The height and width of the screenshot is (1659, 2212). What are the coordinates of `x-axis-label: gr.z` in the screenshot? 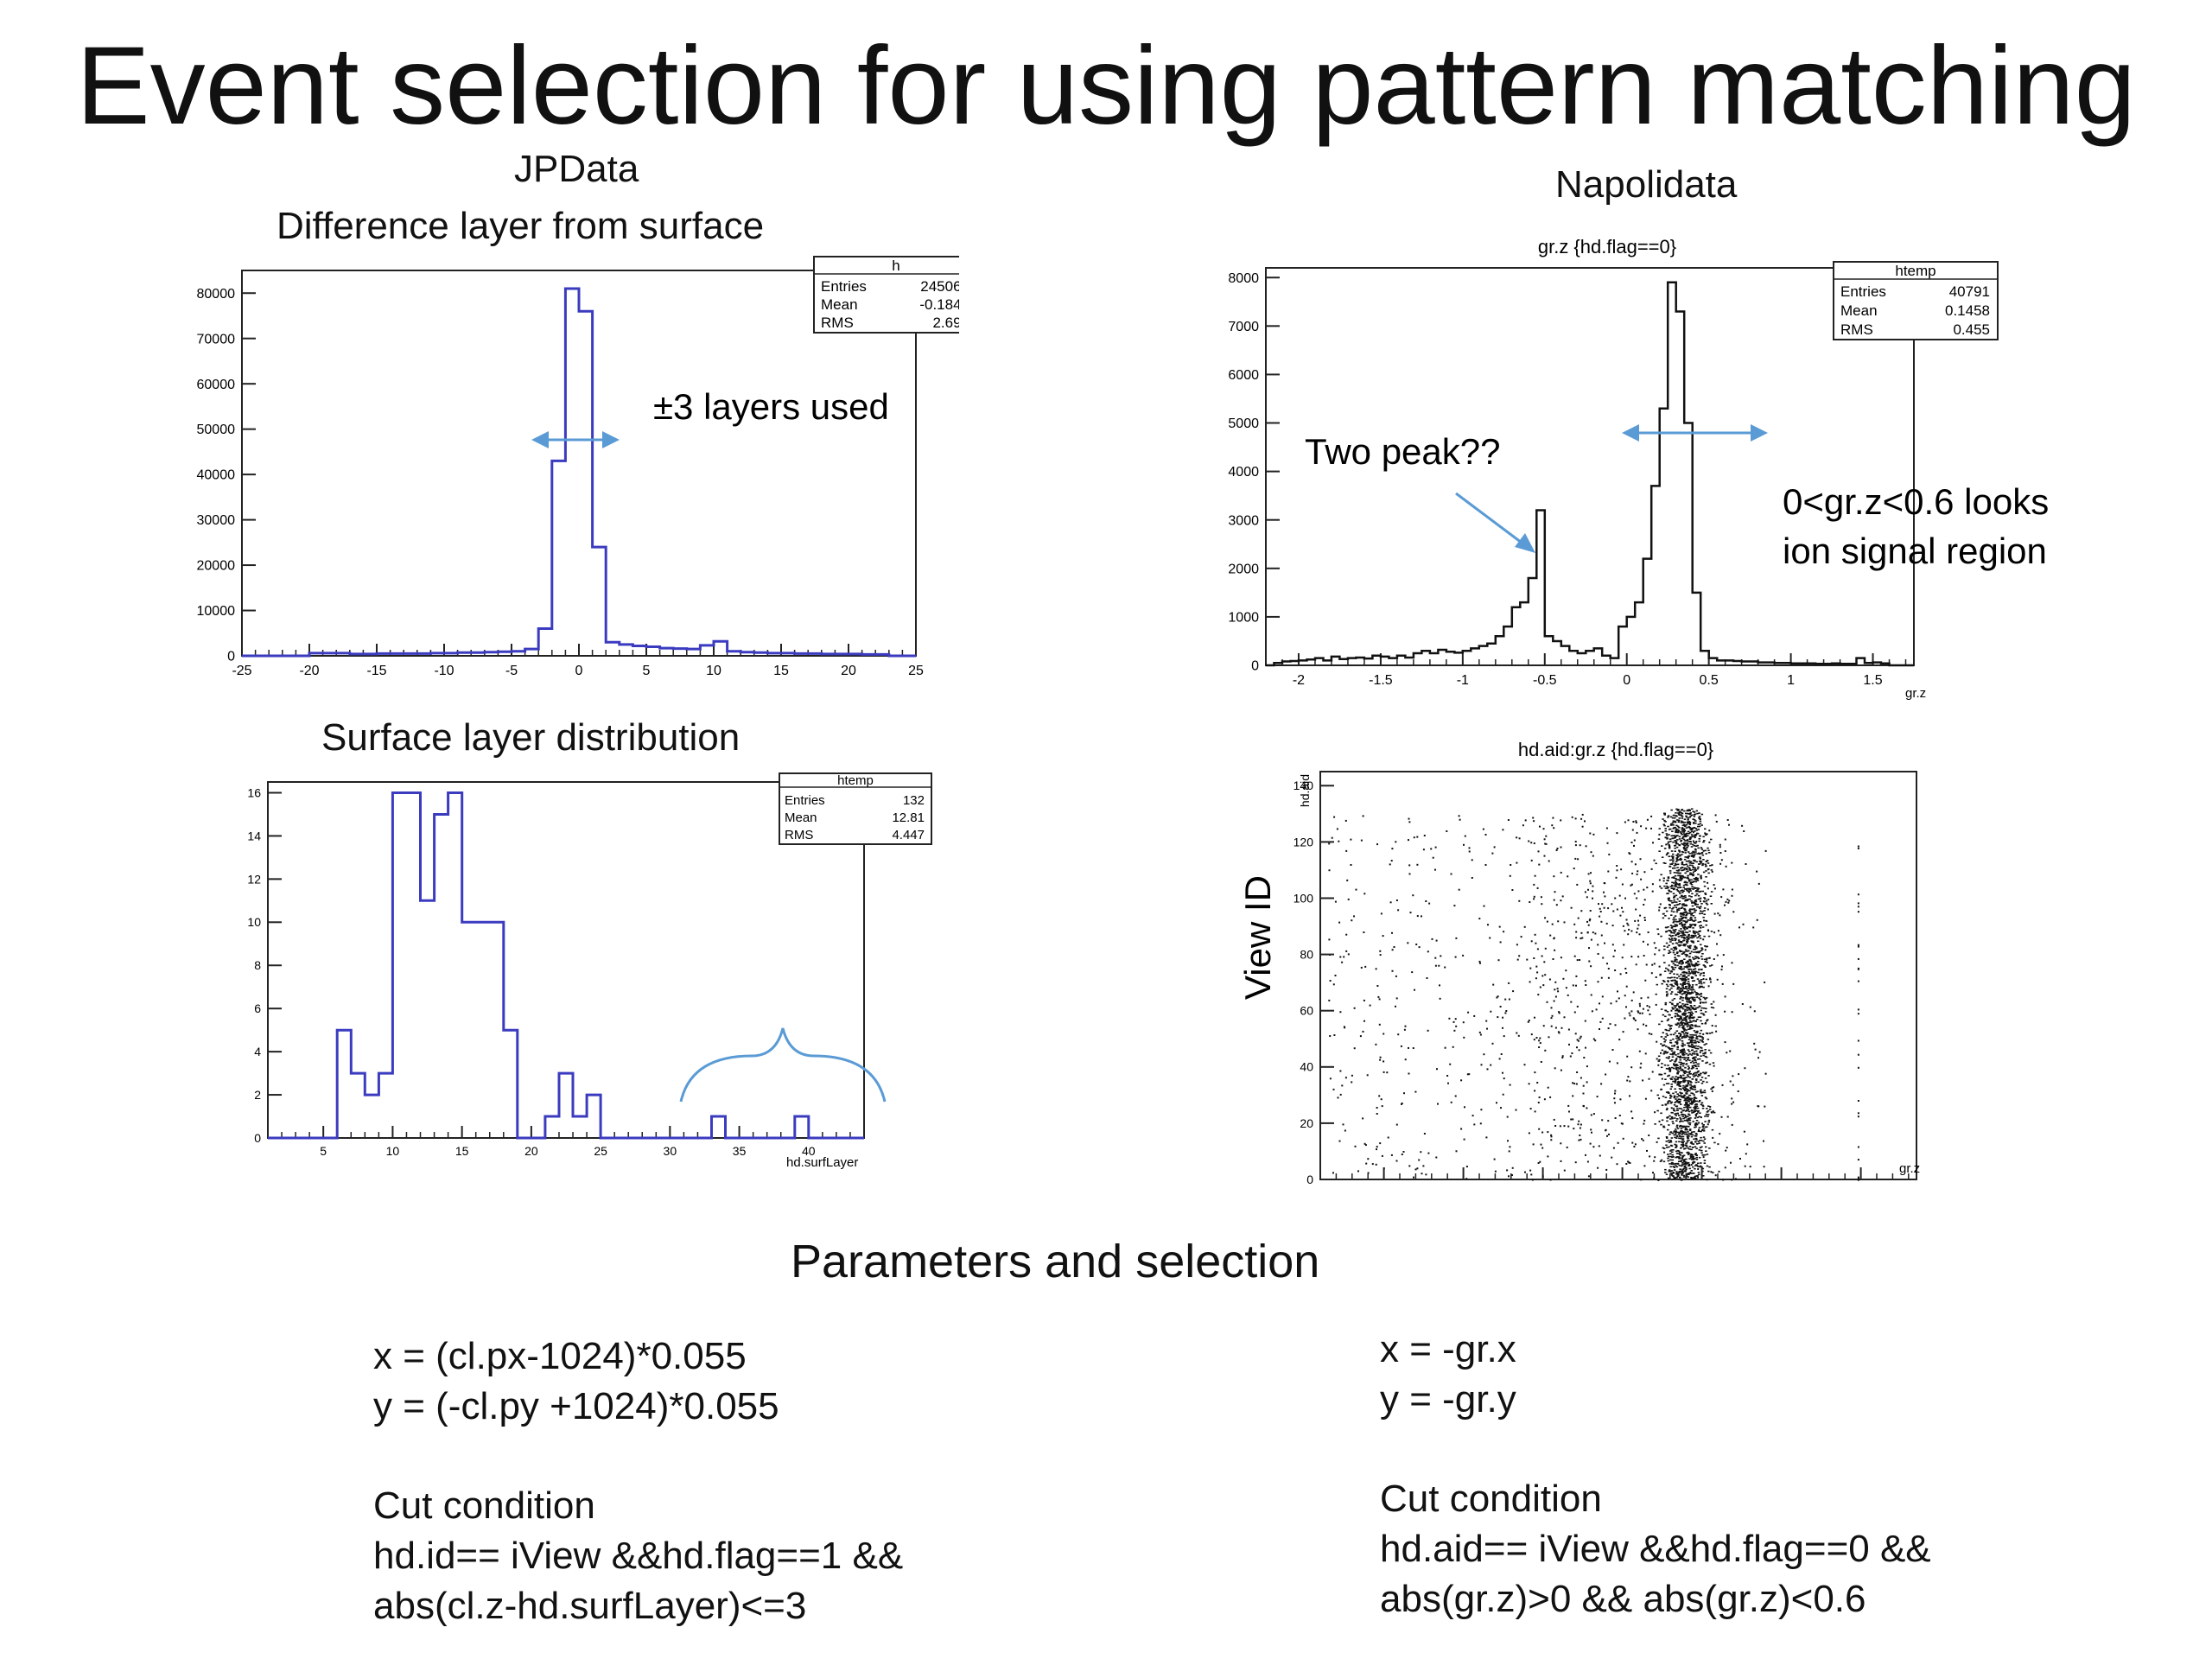 It's located at (1909, 1168).